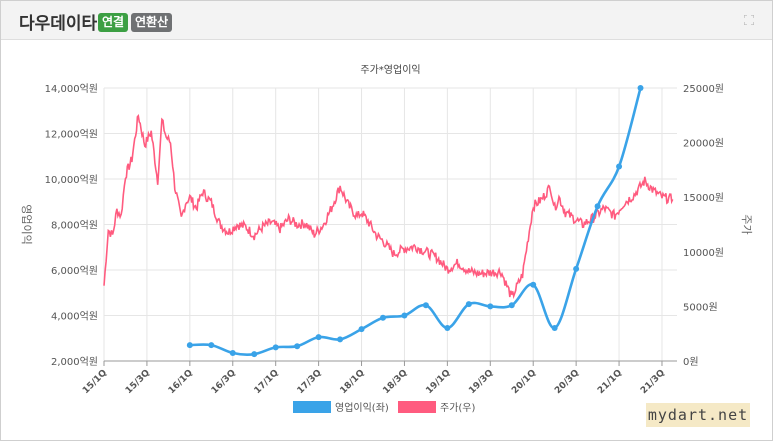 The image size is (773, 441). Describe the element at coordinates (703, 144) in the screenshot. I see `y-right-tick-label: 20000원` at that location.